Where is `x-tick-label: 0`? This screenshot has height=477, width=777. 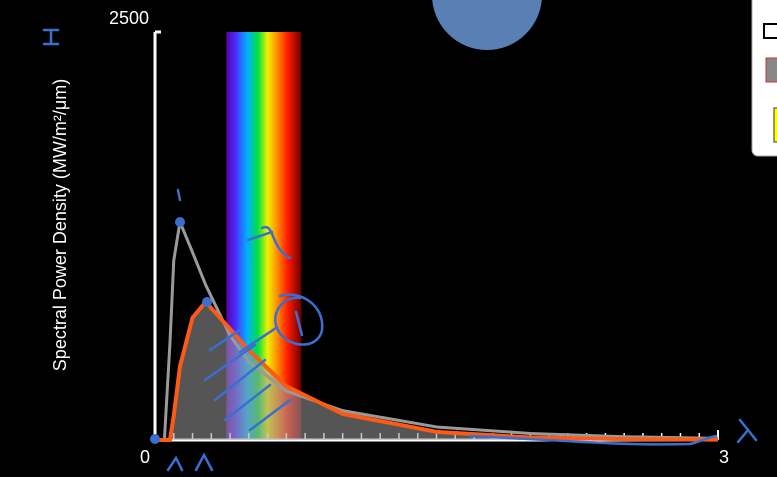
x-tick-label: 0 is located at coordinates (145, 457).